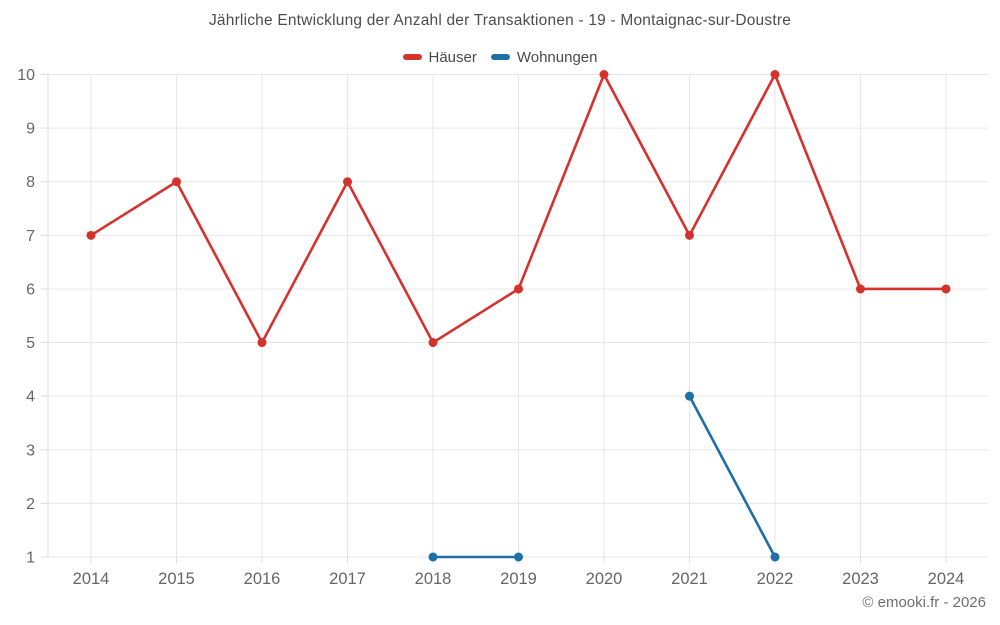  I want to click on y-tick-label: 1, so click(30, 558).